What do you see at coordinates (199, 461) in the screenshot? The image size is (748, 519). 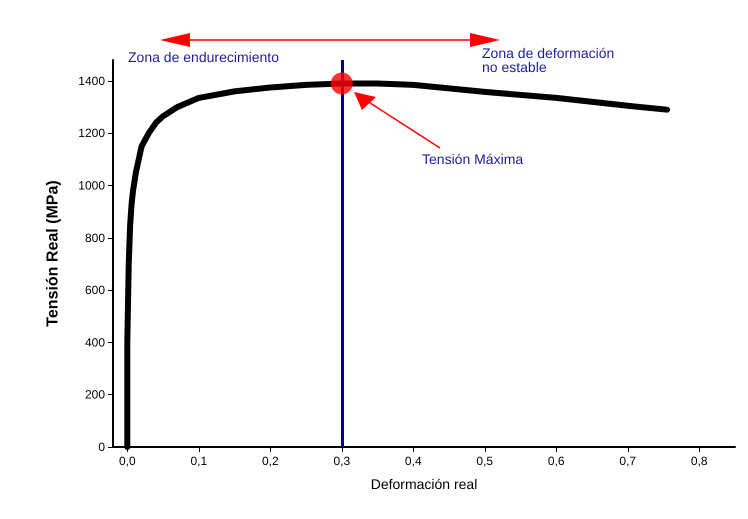 I see `x-tick-label: 0,1` at bounding box center [199, 461].